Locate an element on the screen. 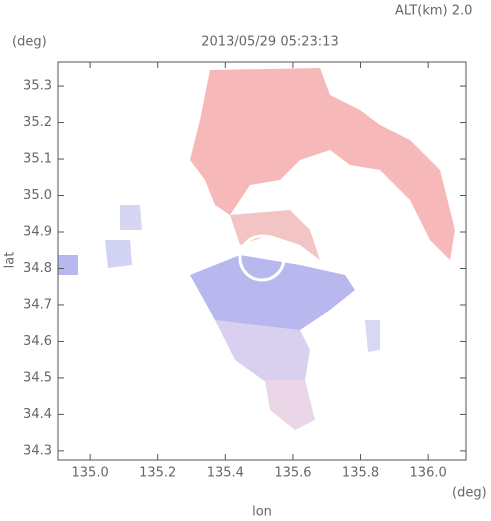 This screenshot has height=521, width=491. y-tick-label: 35.2 is located at coordinates (37, 122).